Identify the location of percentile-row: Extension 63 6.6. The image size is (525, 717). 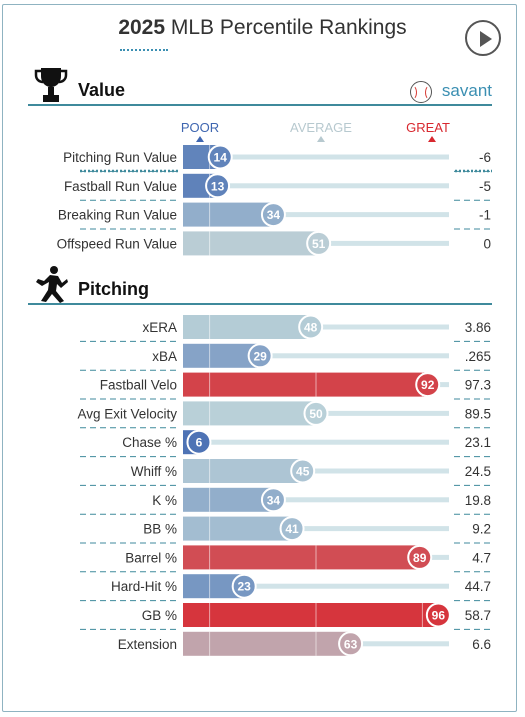
(304, 644).